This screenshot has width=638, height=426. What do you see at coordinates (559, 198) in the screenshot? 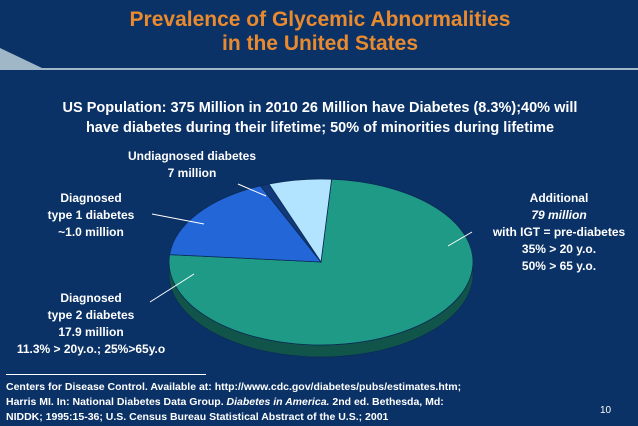
I see `label-igt-line-1: Additional` at bounding box center [559, 198].